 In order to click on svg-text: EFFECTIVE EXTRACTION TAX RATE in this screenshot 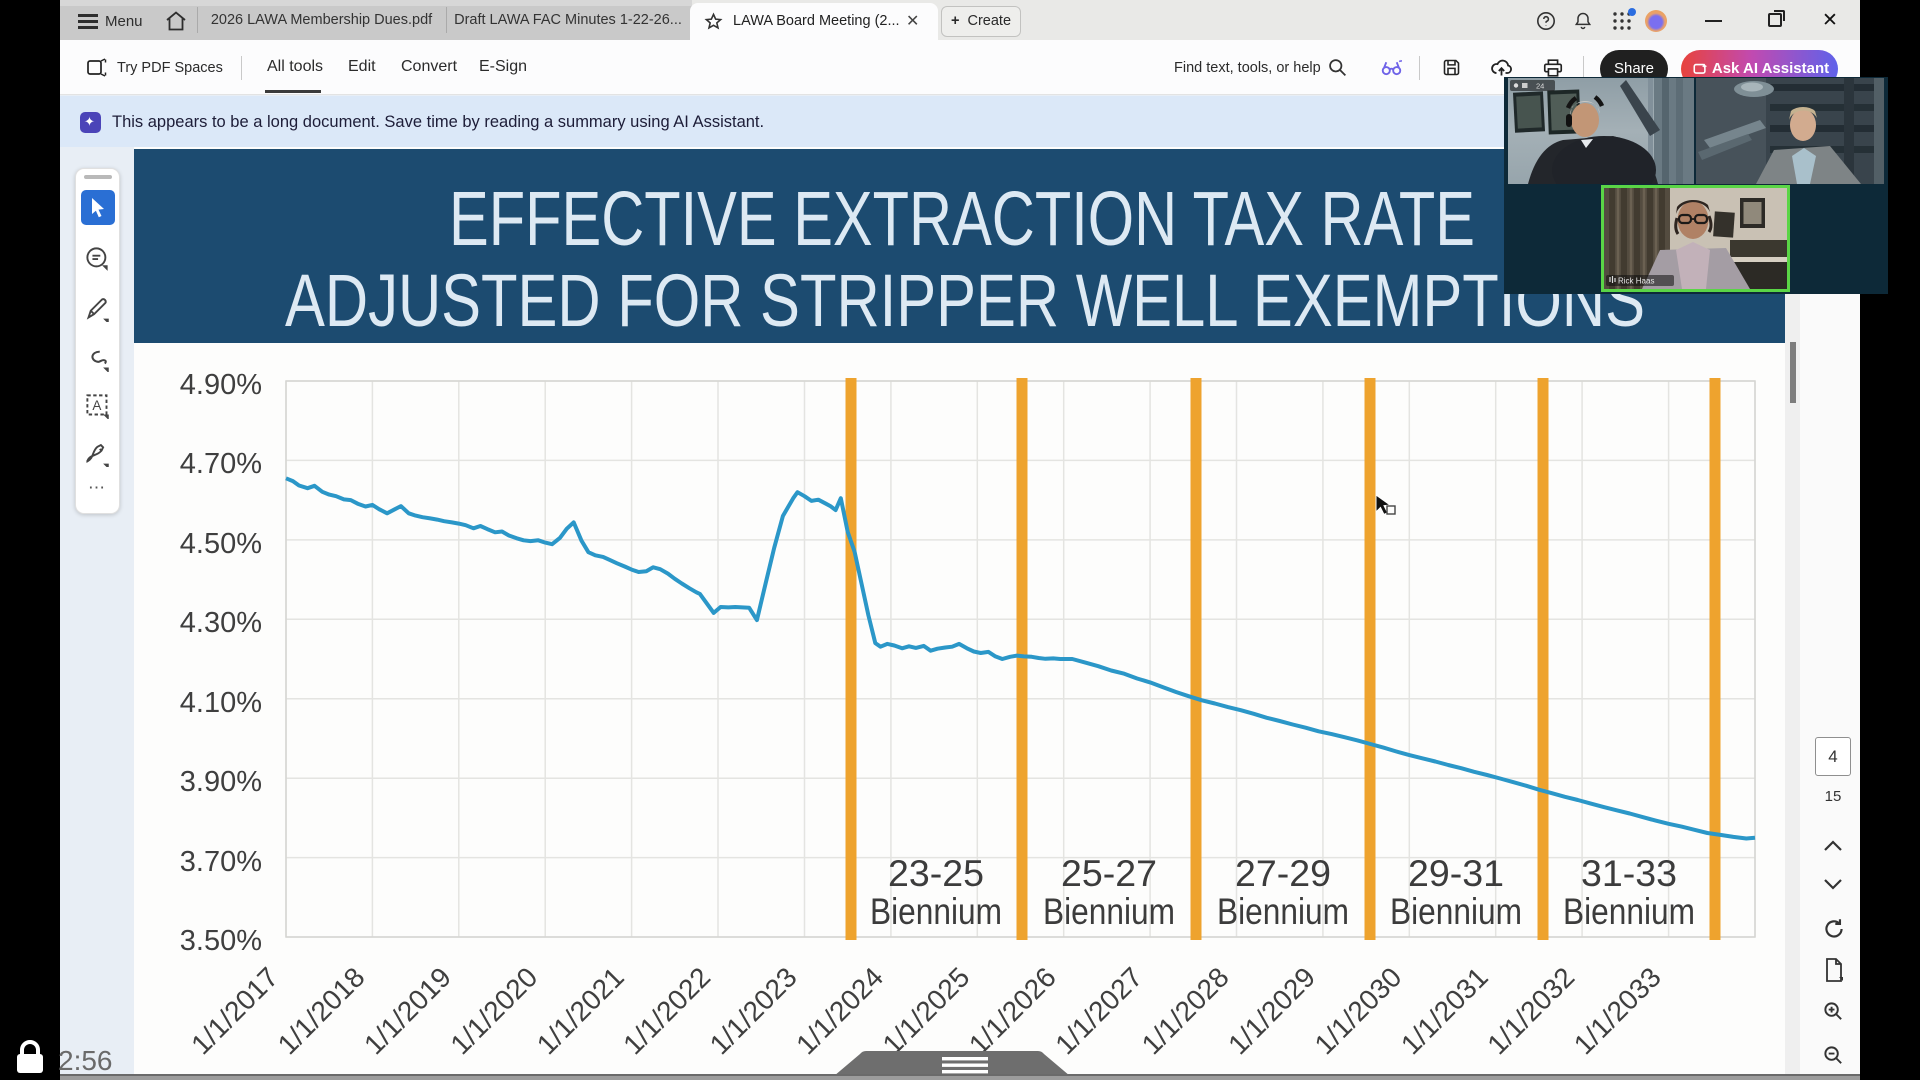, I will do `click(962, 219)`.